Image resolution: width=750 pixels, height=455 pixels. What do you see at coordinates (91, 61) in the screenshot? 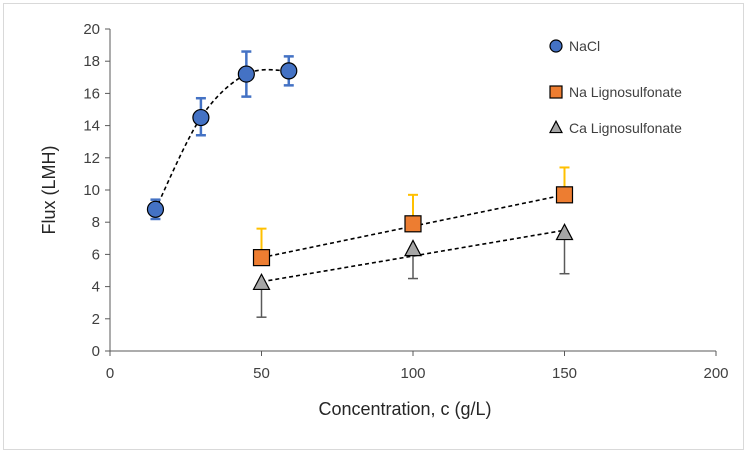
I see `y-tick-label: 18` at bounding box center [91, 61].